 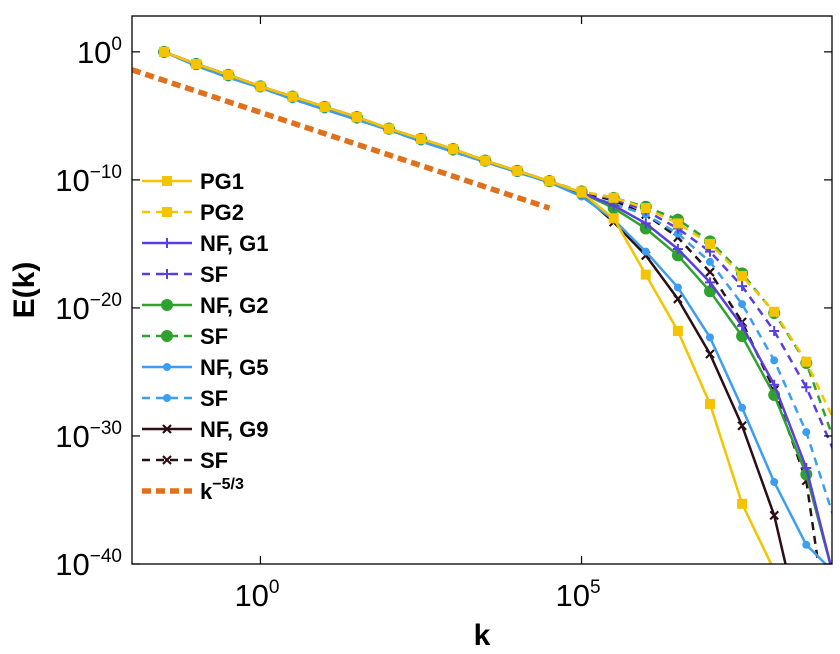 I want to click on y-tick-label: 10−10, so click(x=88, y=180).